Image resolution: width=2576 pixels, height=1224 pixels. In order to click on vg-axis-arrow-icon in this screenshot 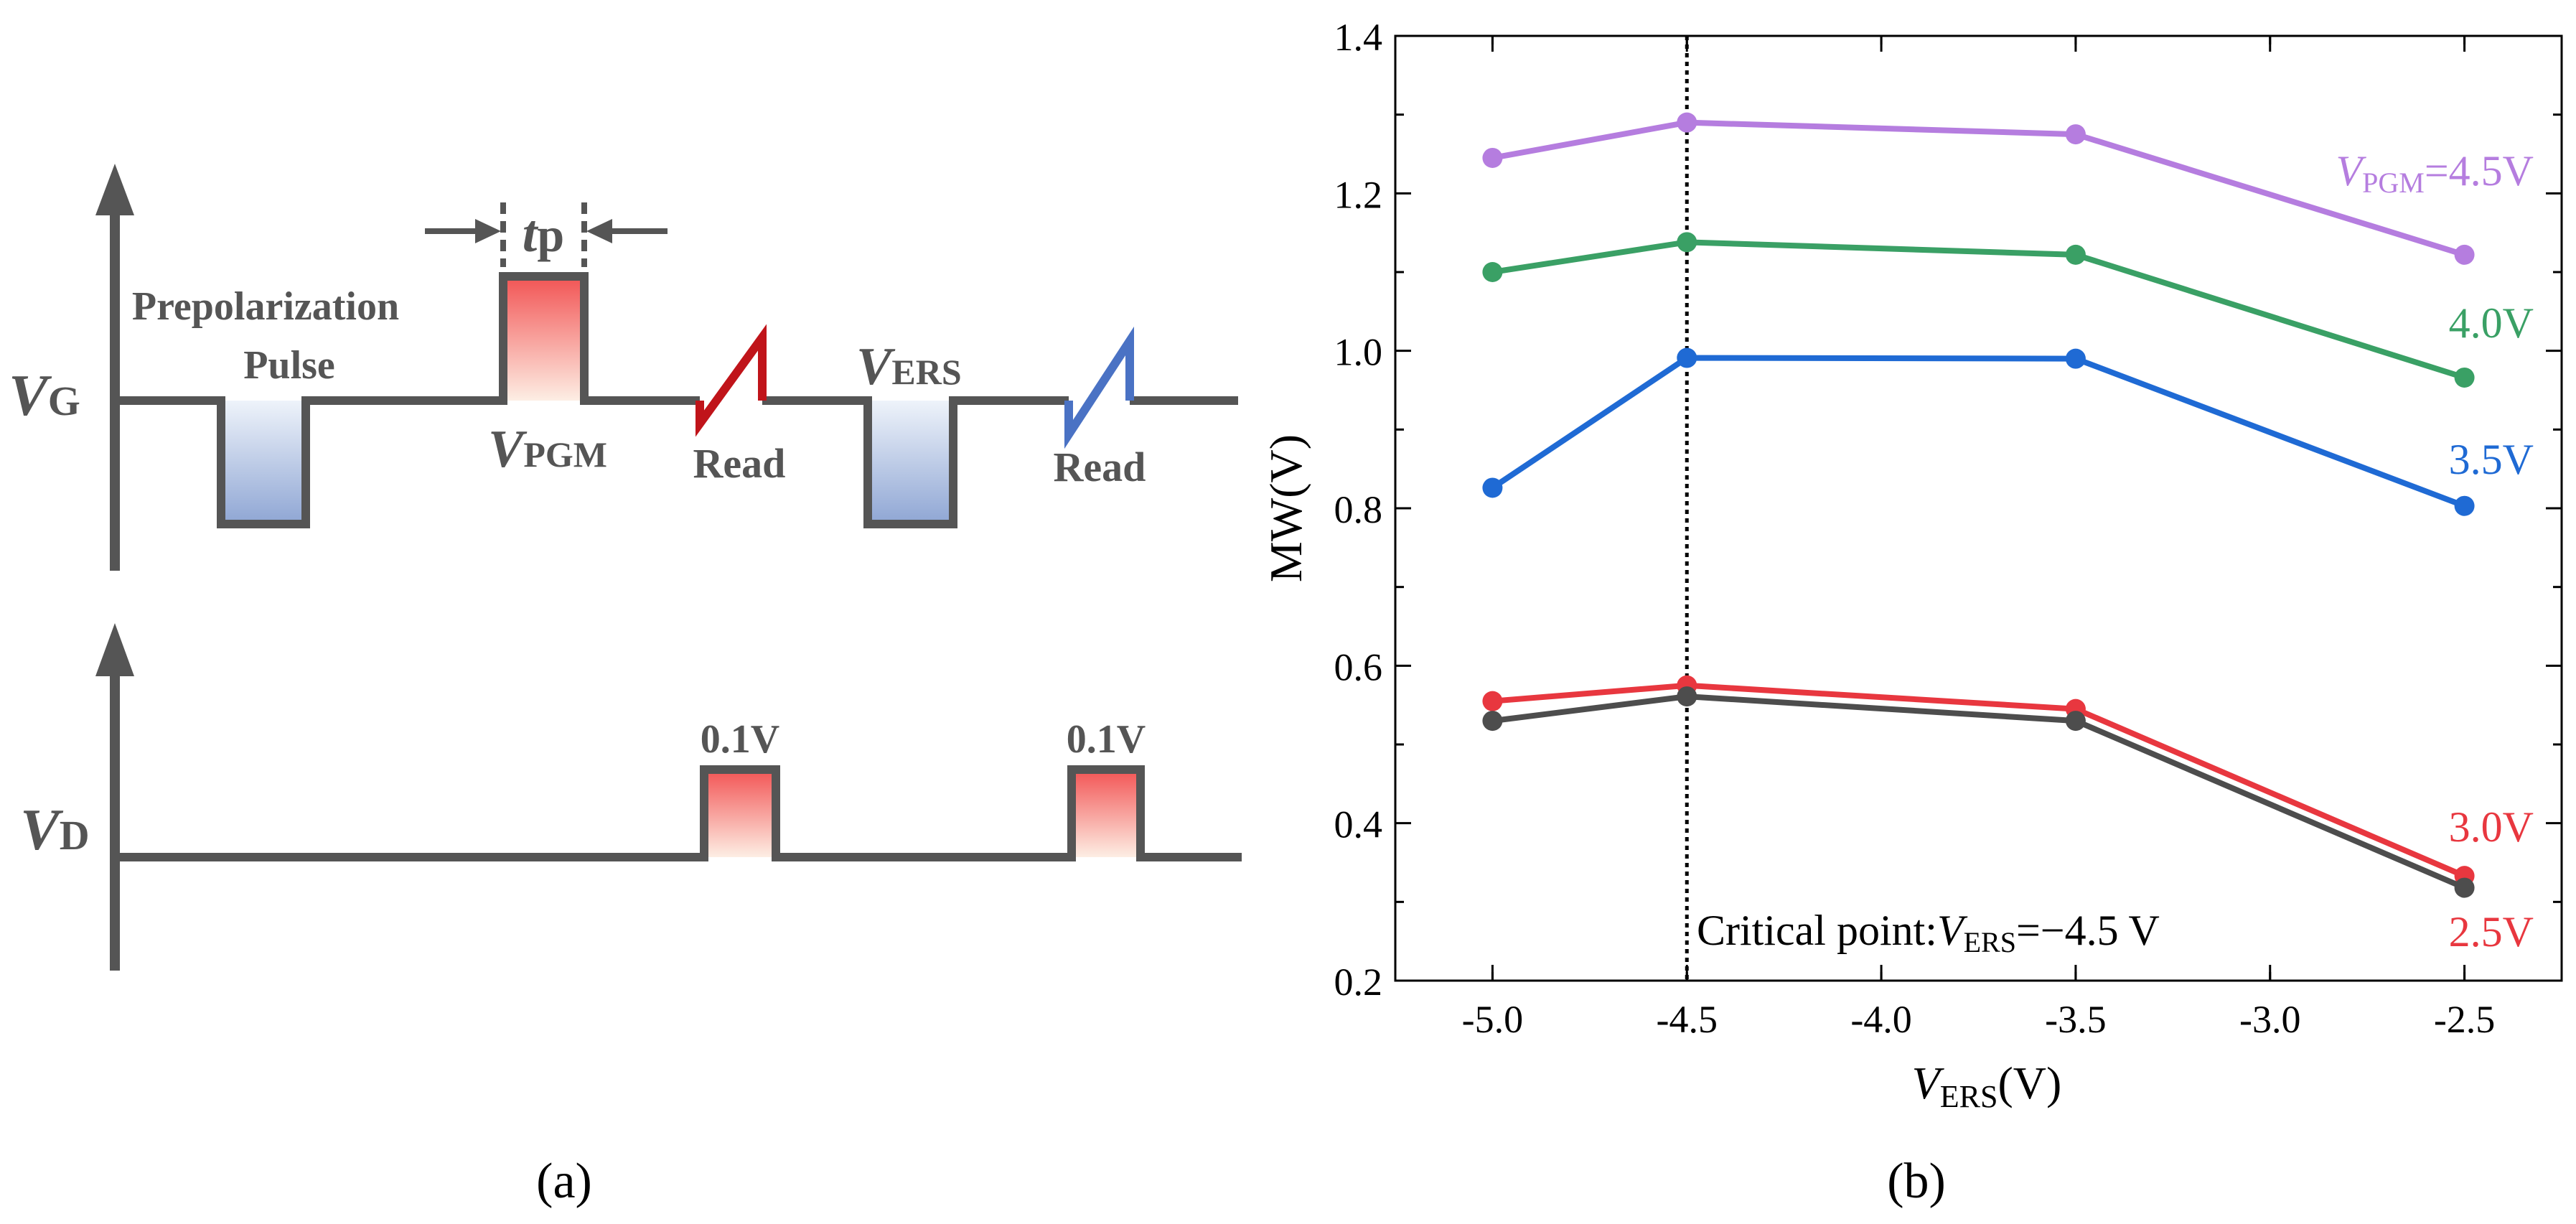, I will do `click(115, 189)`.